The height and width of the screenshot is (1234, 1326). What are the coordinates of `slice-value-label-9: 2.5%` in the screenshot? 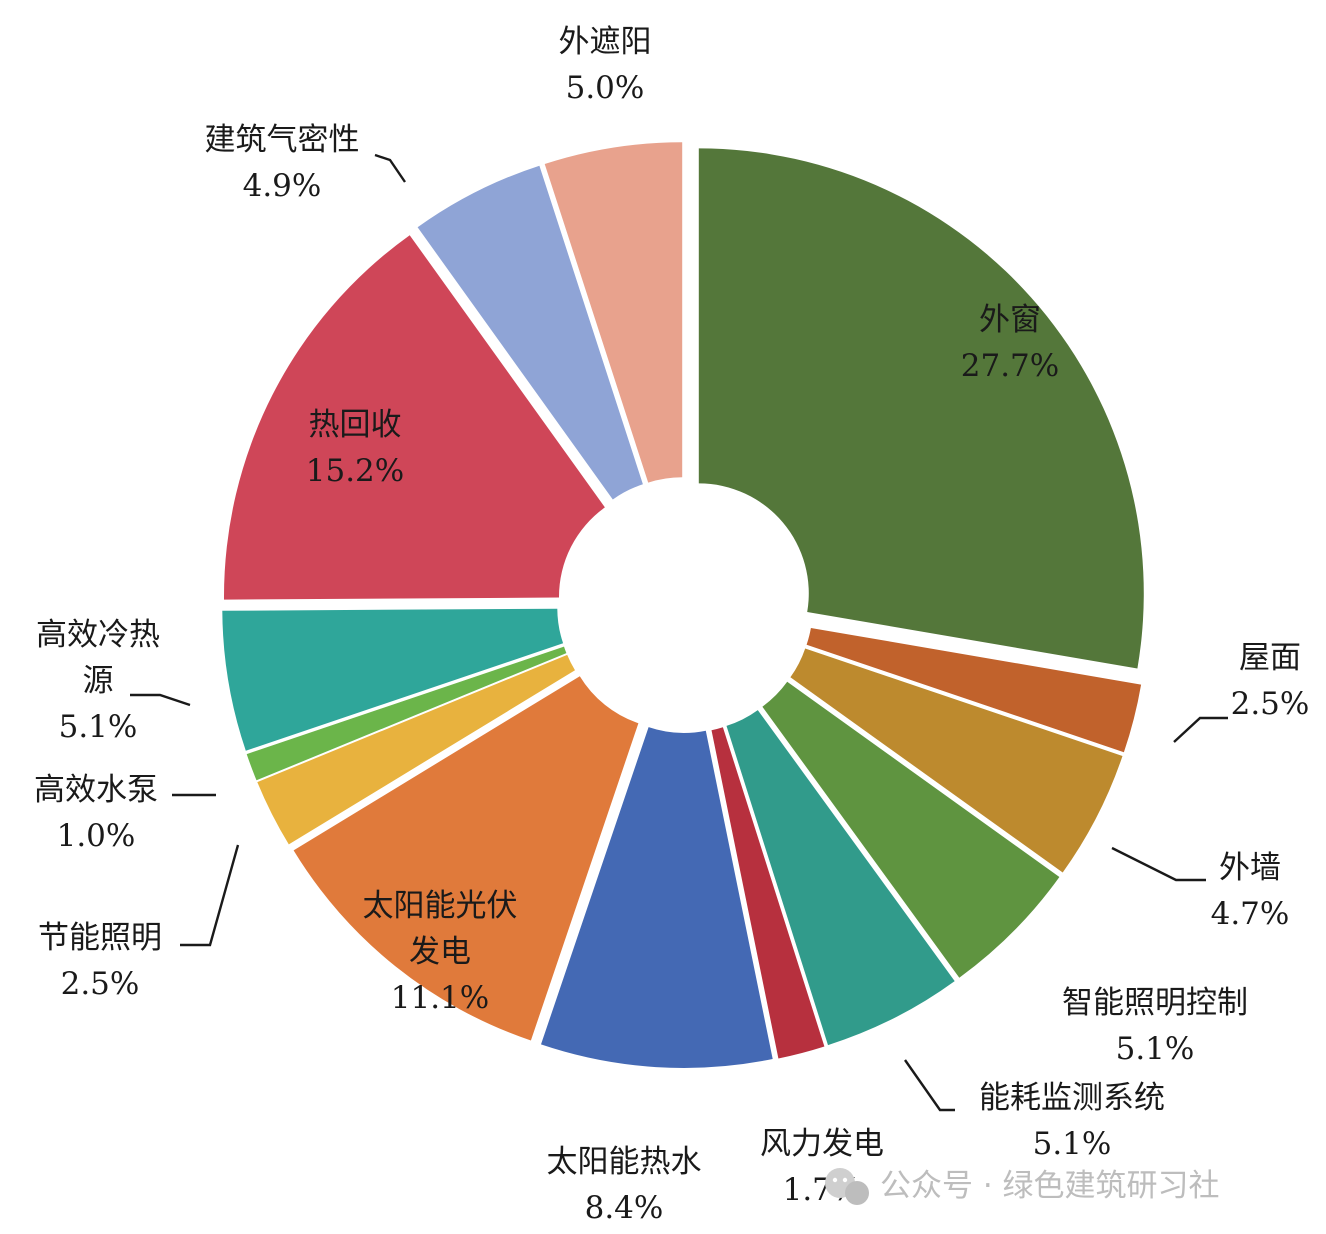 It's located at (100, 984).